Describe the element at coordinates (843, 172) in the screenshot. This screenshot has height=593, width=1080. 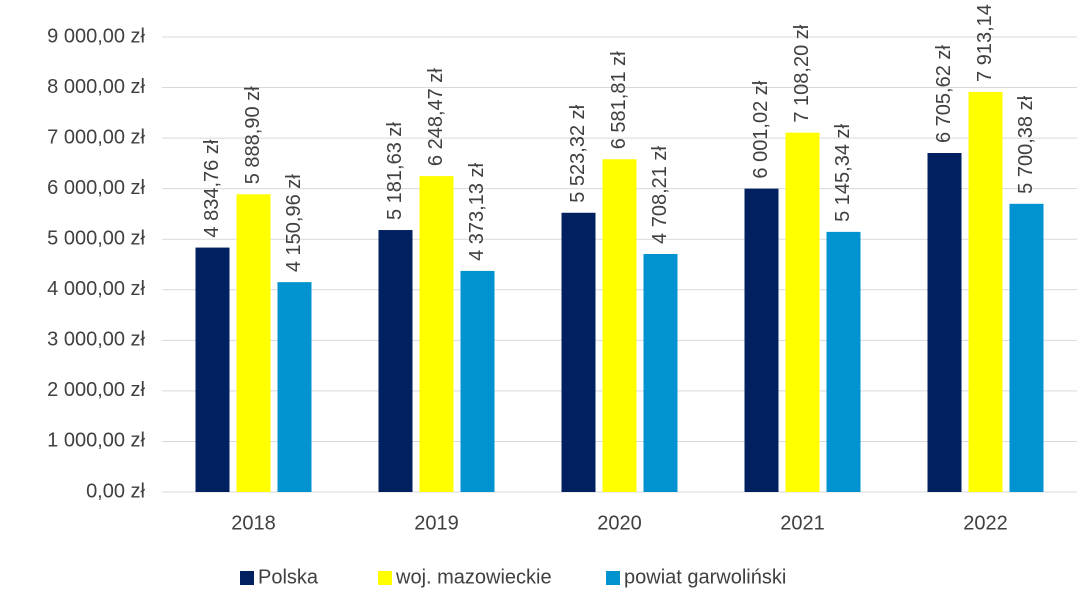
I see `value-label: 5 145,34 zł` at that location.